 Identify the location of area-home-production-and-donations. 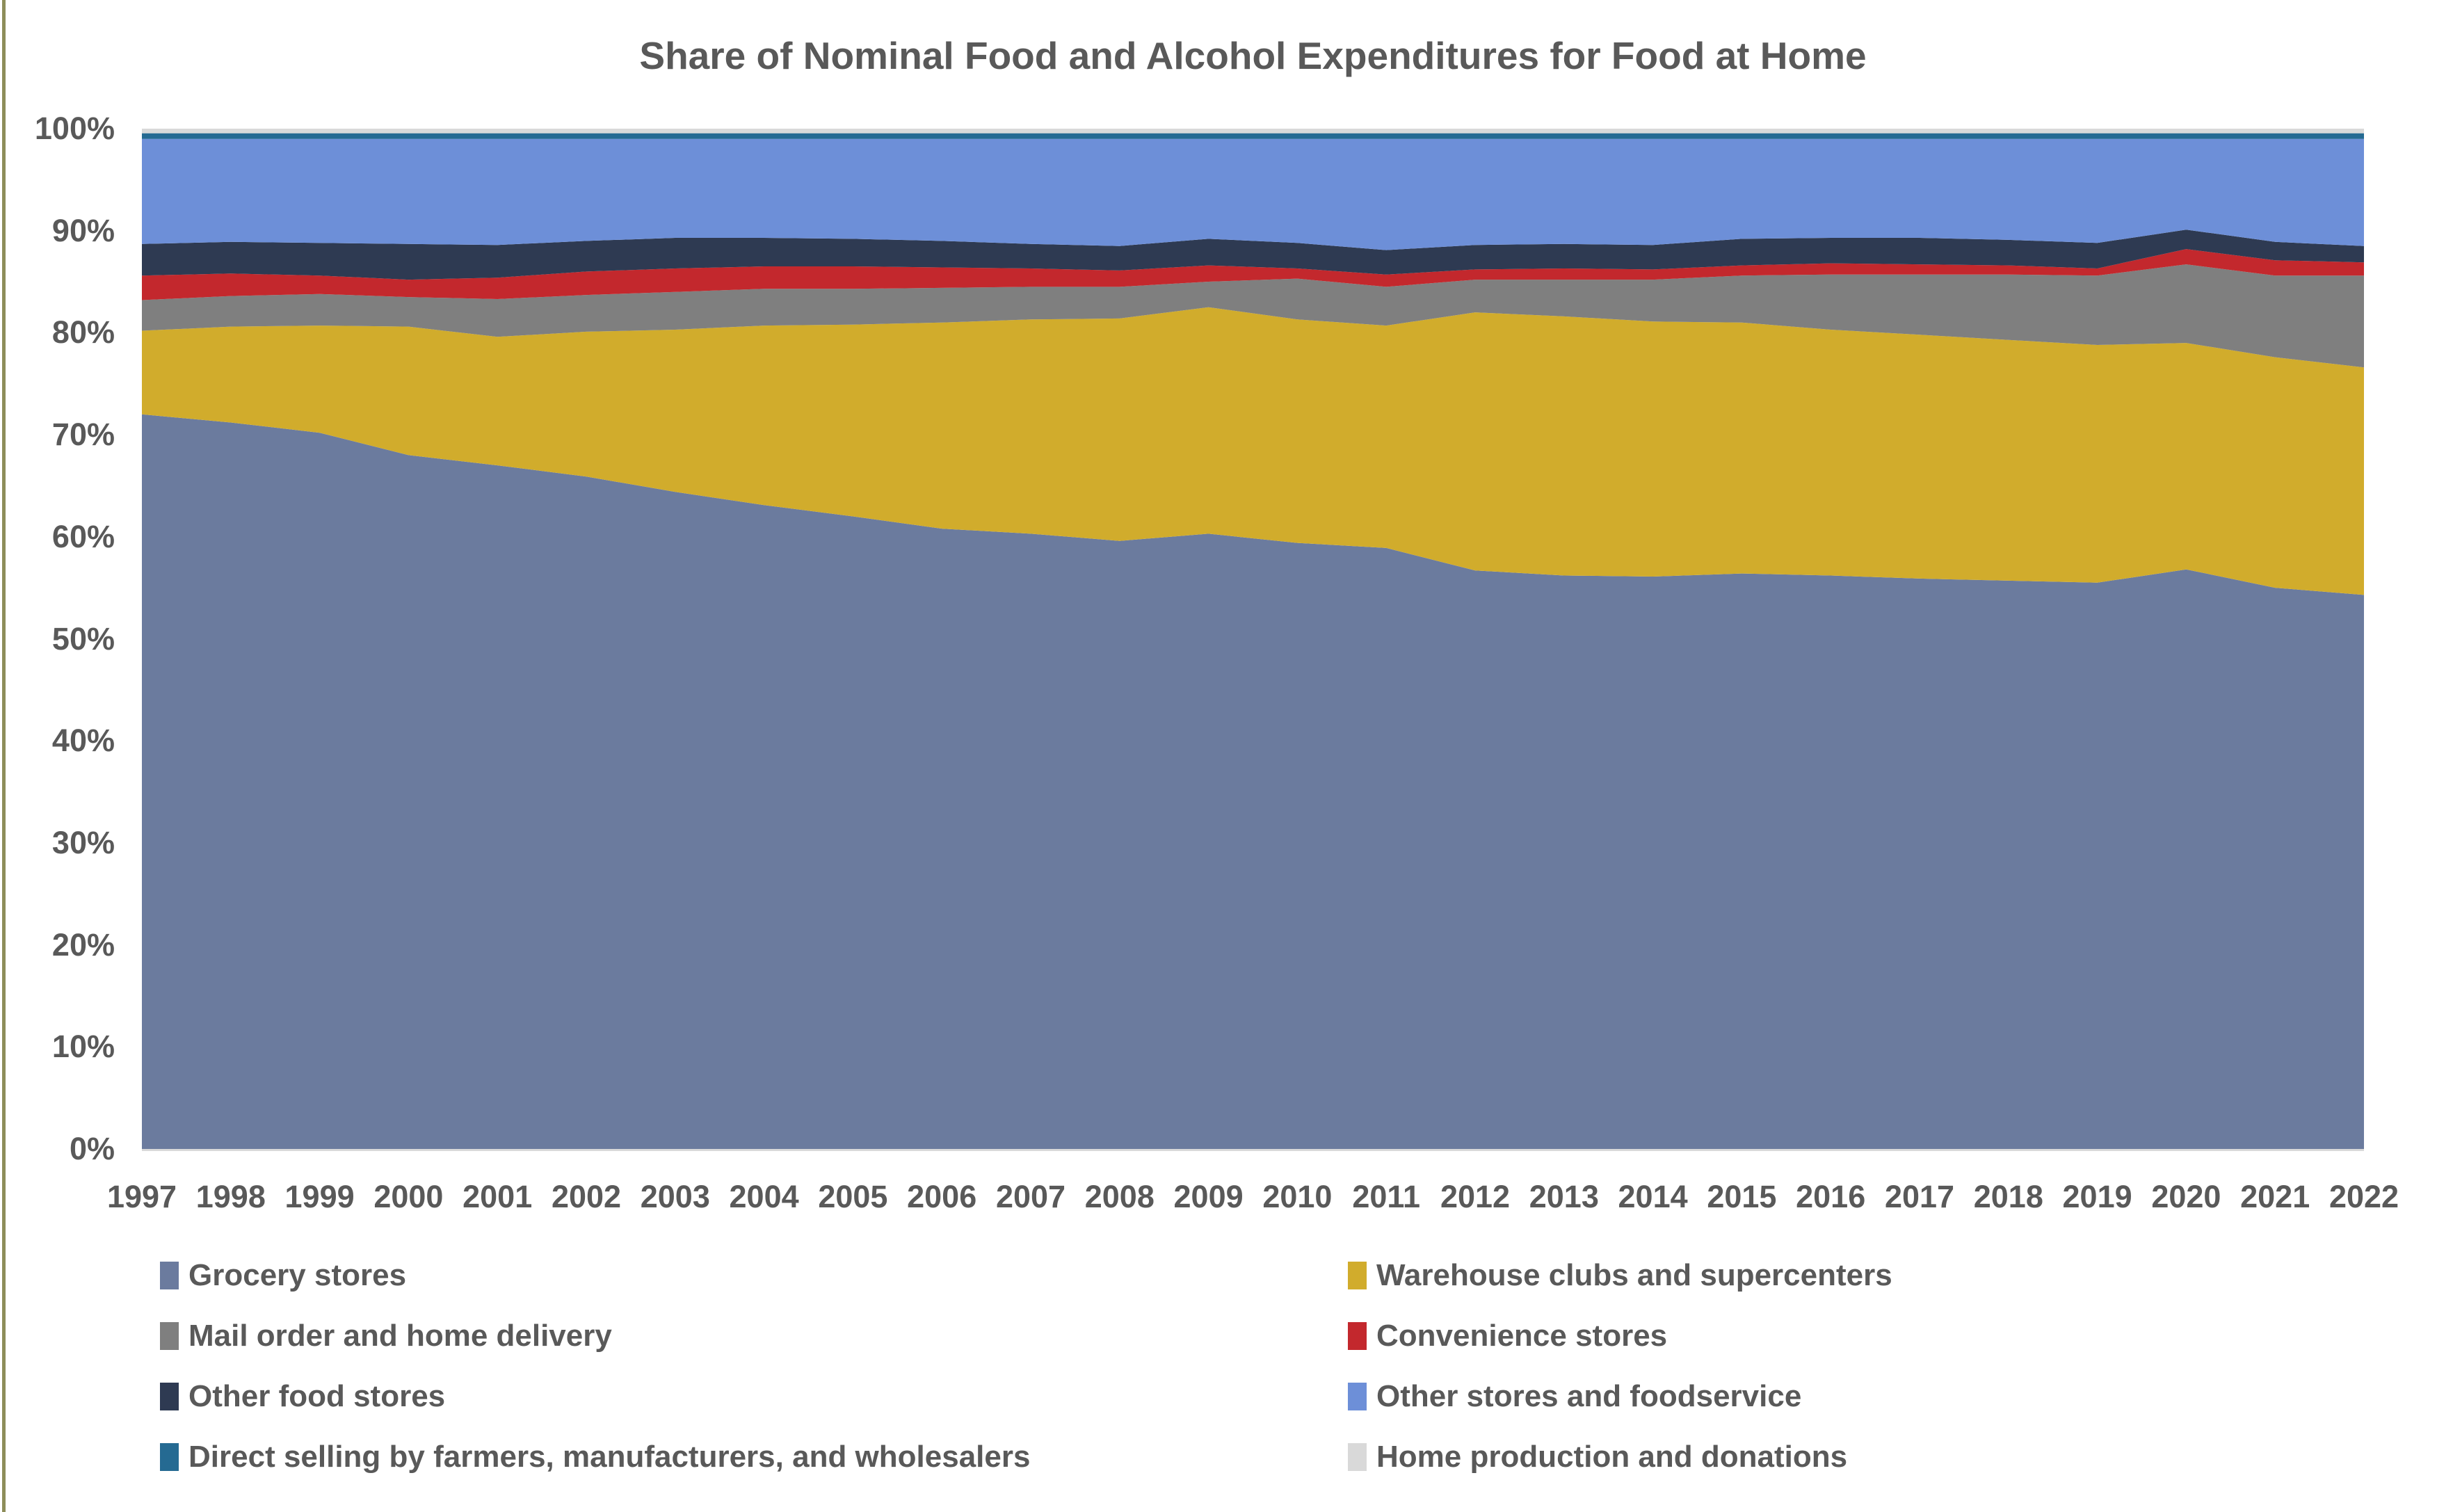
(1253, 131).